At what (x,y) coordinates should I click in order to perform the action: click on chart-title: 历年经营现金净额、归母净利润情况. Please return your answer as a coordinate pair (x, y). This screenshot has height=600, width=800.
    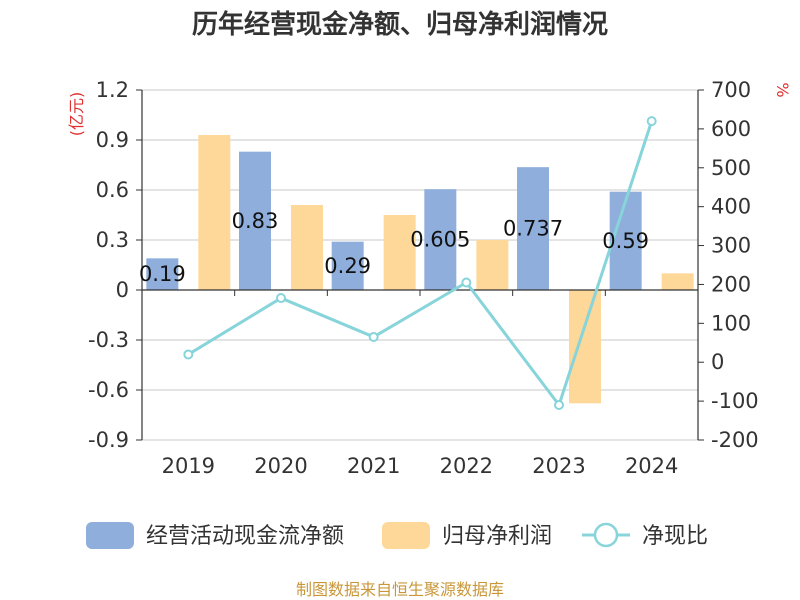
    Looking at the image, I should click on (400, 24).